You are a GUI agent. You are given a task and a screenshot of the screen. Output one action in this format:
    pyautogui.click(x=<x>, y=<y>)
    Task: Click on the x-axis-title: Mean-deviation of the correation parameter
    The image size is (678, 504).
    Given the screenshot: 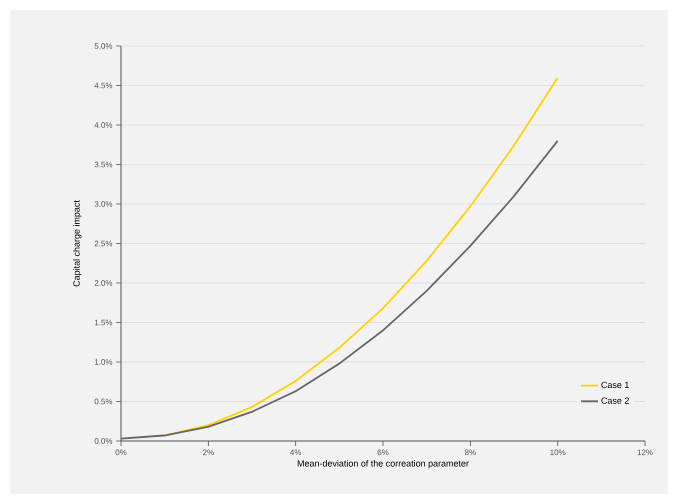 What is the action you would take?
    pyautogui.click(x=383, y=464)
    